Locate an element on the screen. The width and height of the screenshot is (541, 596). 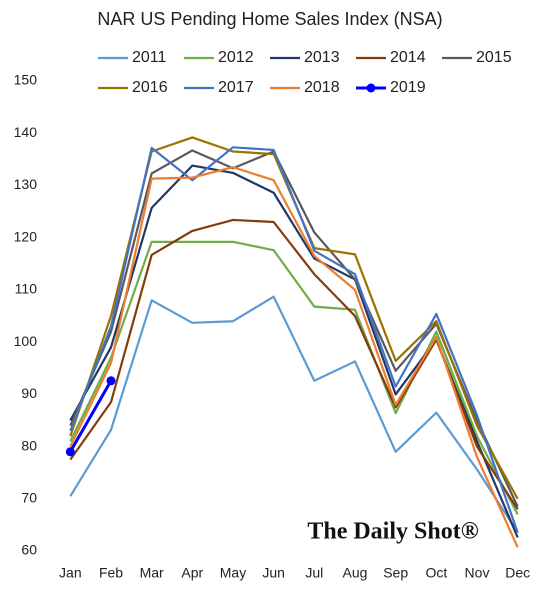
x-tick-label: Jan is located at coordinates (70, 573).